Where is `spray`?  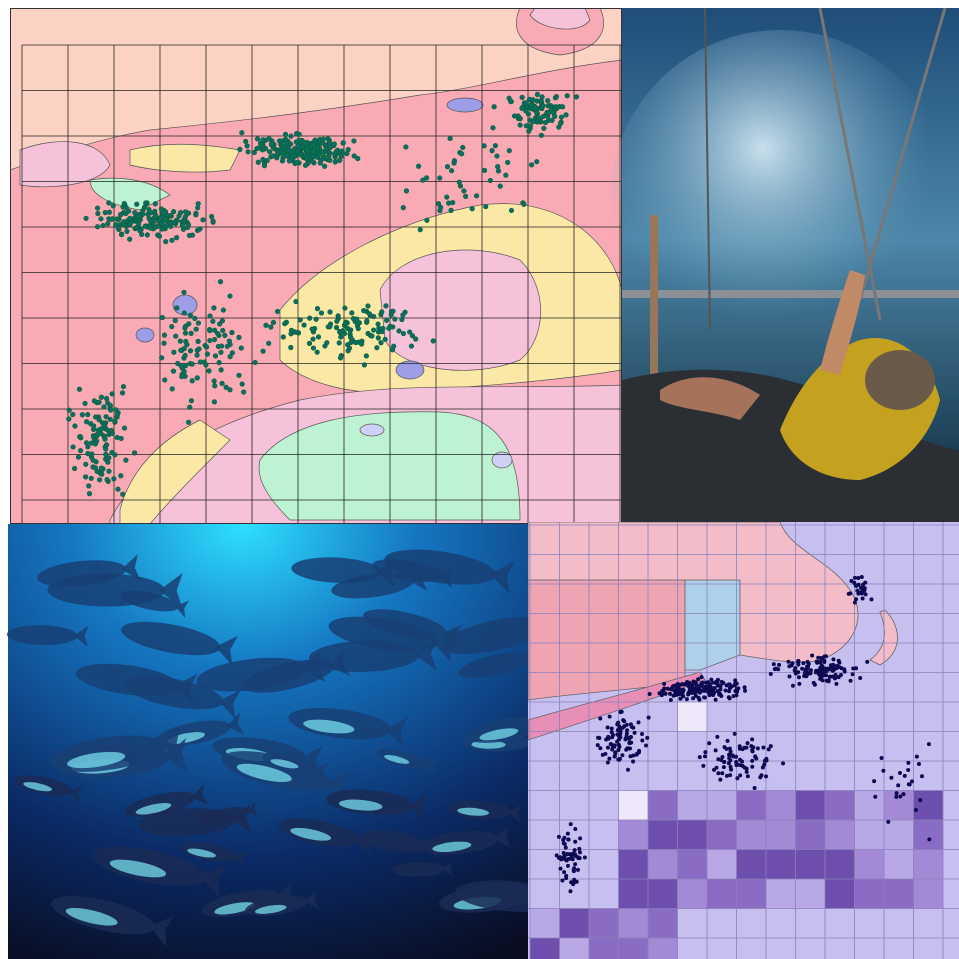
spray is located at coordinates (780, 200).